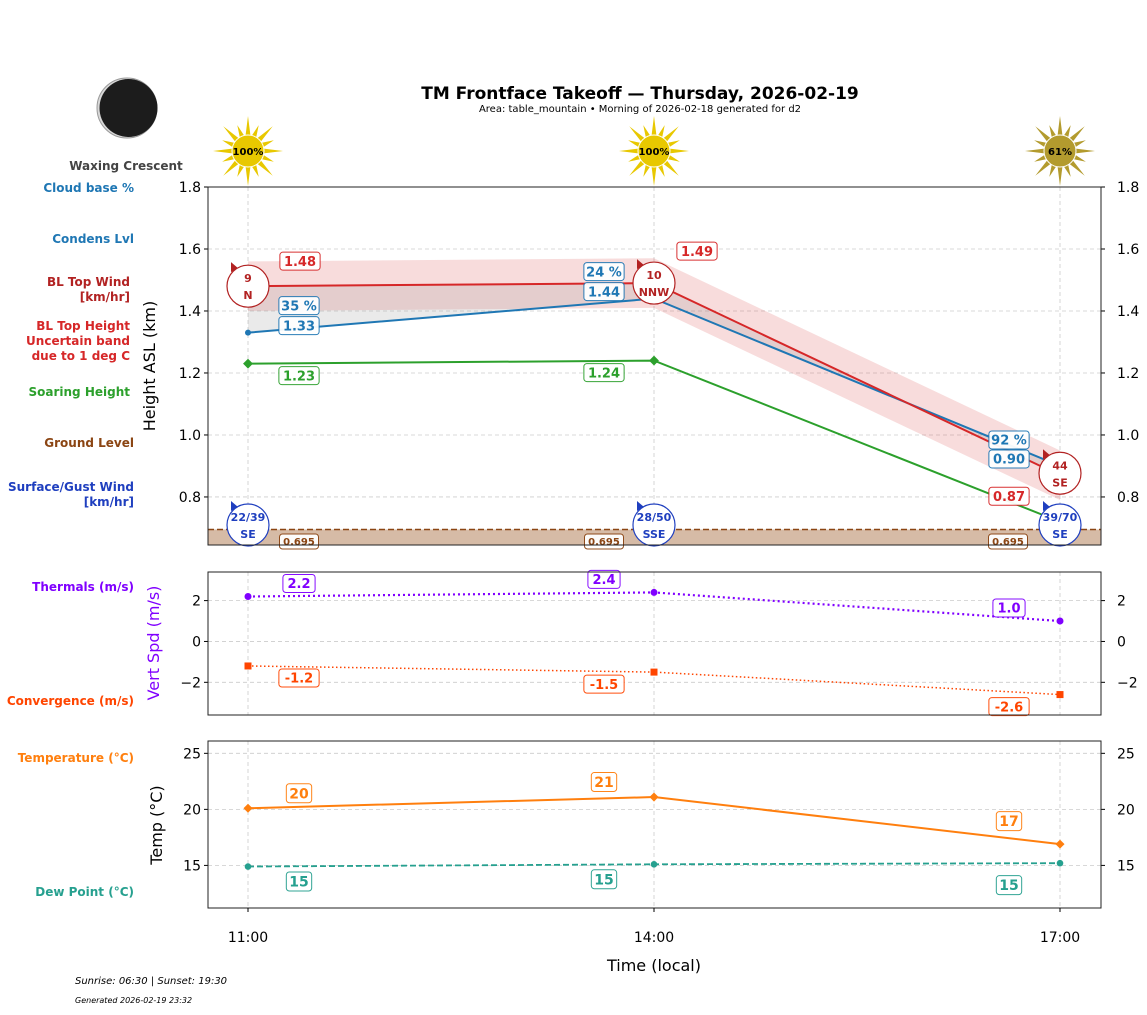  I want to click on convergence-line, so click(654, 680).